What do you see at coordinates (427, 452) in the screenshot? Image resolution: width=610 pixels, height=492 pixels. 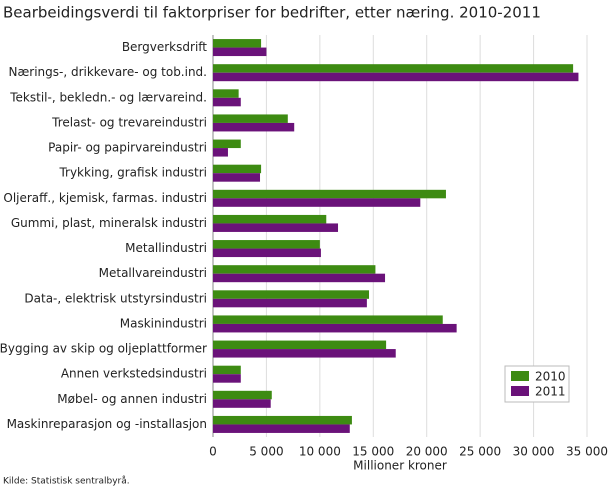 I see `x-tick-label: 20 000` at bounding box center [427, 452].